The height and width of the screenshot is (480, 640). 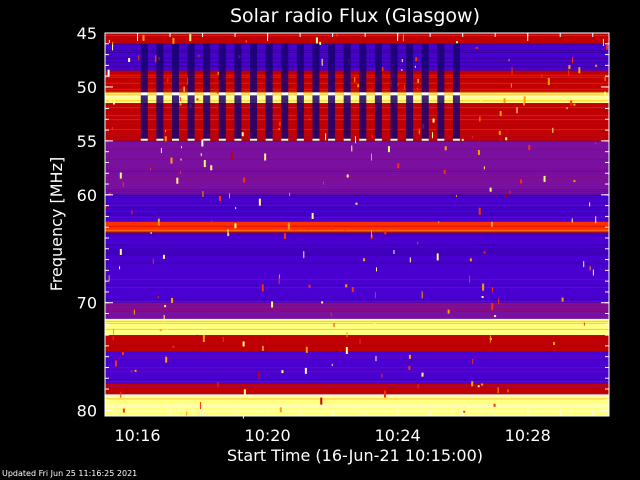 What do you see at coordinates (528, 435) in the screenshot?
I see `x-tick-label: 10:28` at bounding box center [528, 435].